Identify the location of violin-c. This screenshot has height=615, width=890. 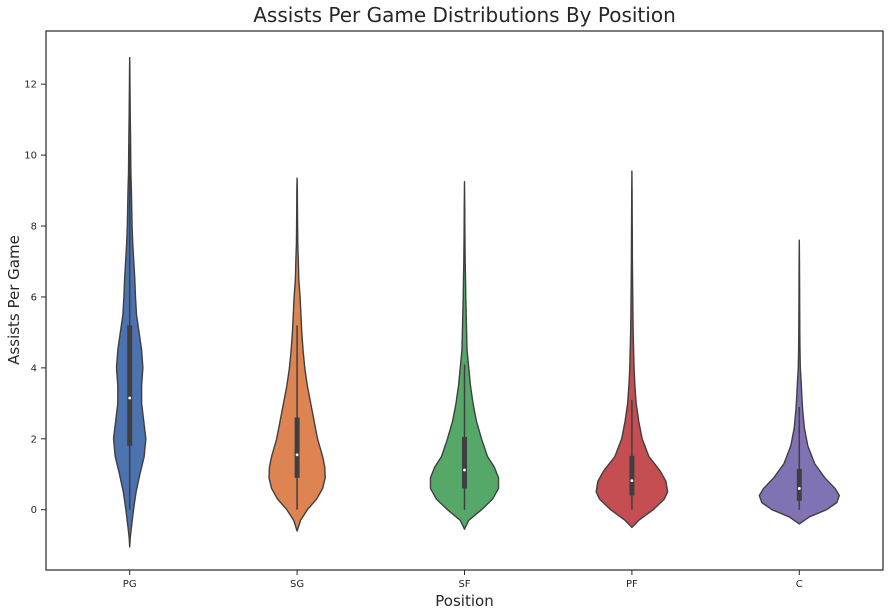
(799, 382).